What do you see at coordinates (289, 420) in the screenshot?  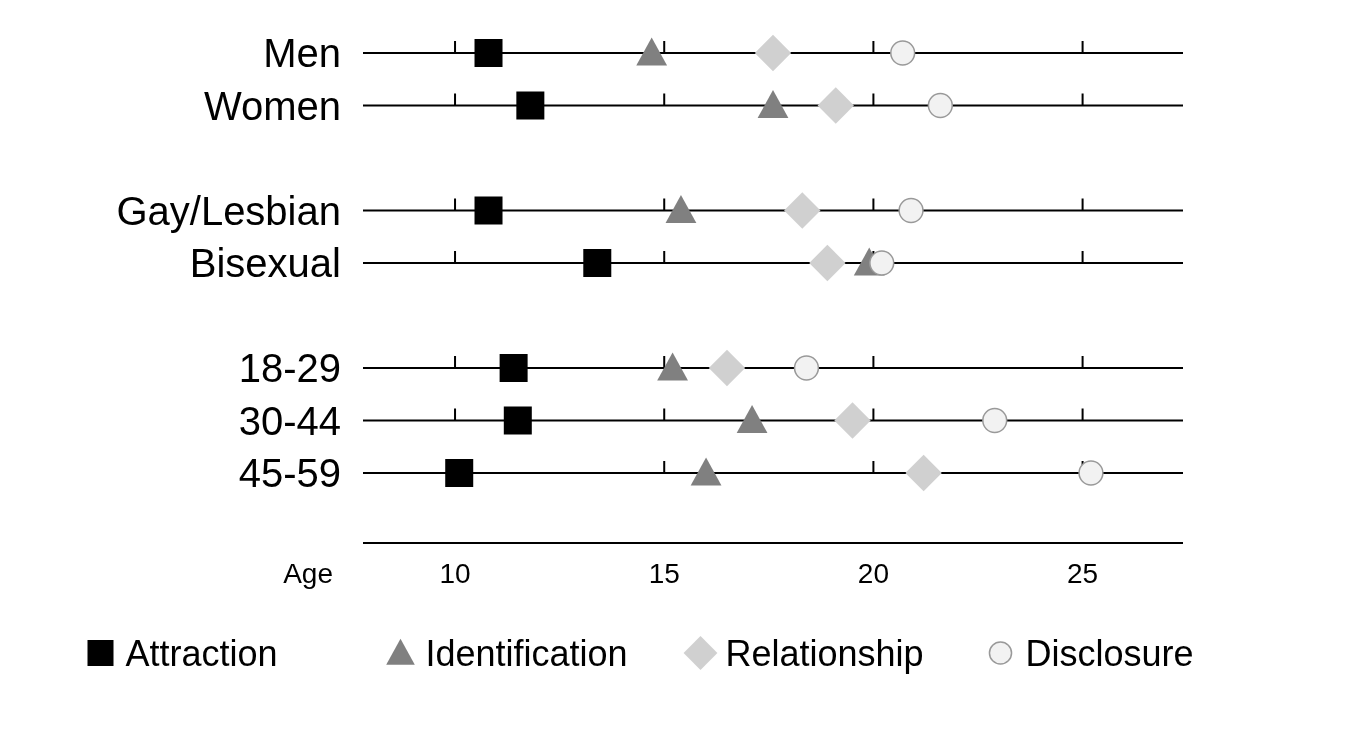 I see `y-tick-label: 30-44` at bounding box center [289, 420].